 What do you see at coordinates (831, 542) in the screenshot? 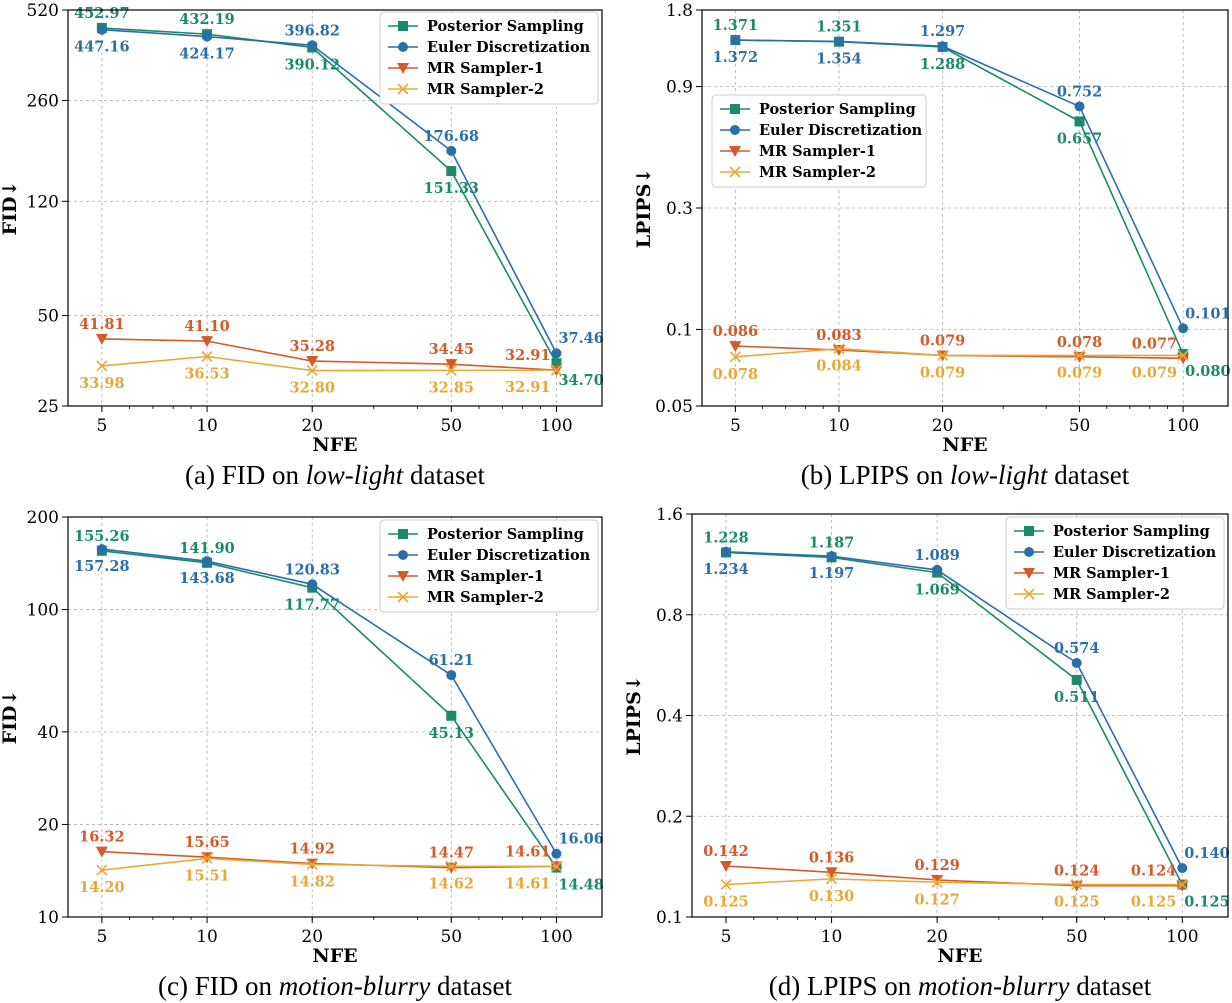
I see `data-label: 1.187` at bounding box center [831, 542].